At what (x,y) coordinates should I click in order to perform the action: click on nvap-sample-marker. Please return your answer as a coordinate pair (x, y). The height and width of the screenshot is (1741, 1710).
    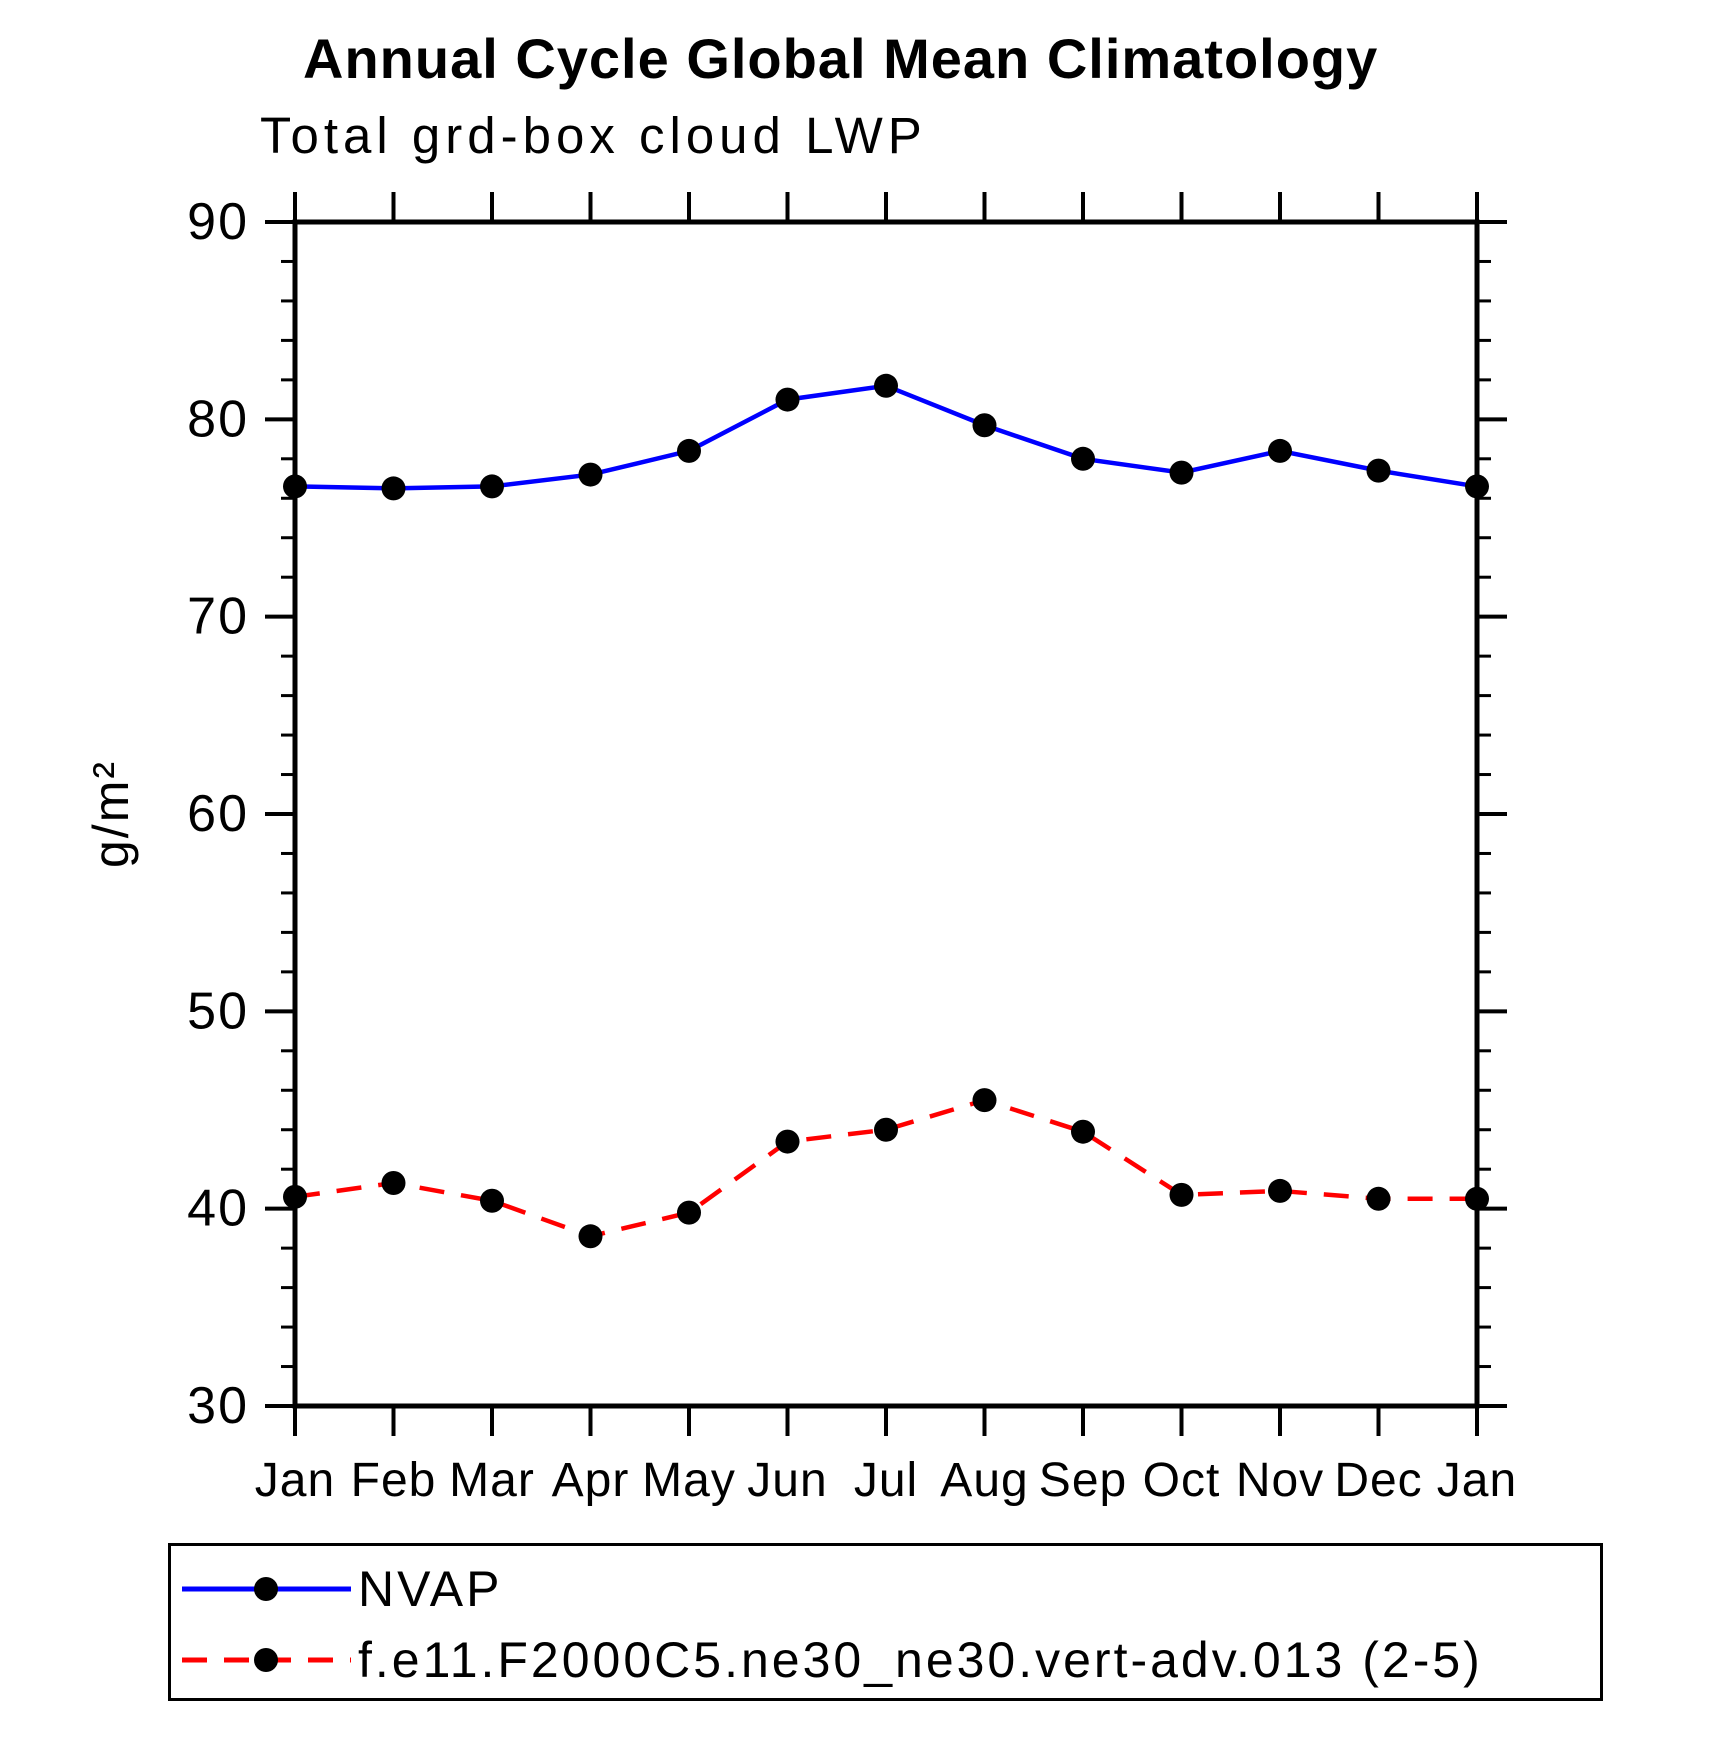
    Looking at the image, I should click on (266, 1589).